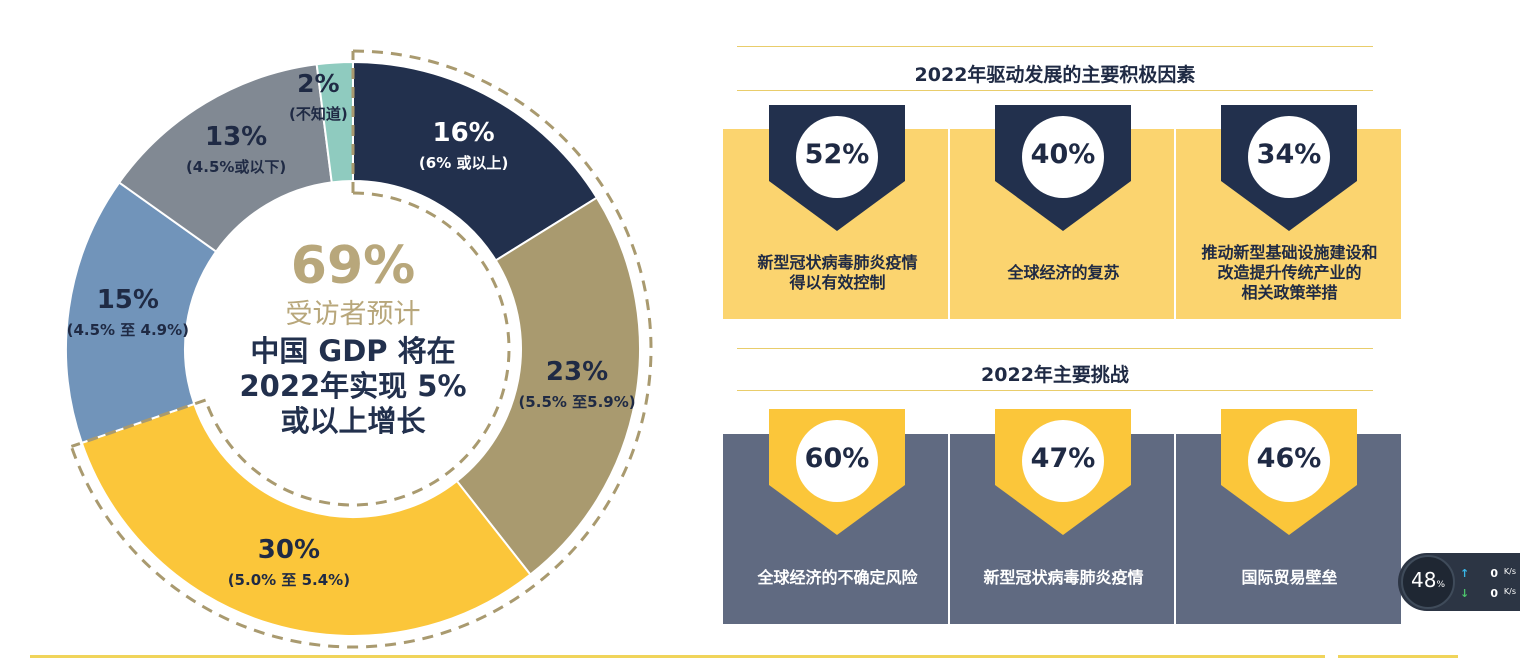  What do you see at coordinates (1488, 573) in the screenshot?
I see `upload-speed: ↑ 0 K/s` at bounding box center [1488, 573].